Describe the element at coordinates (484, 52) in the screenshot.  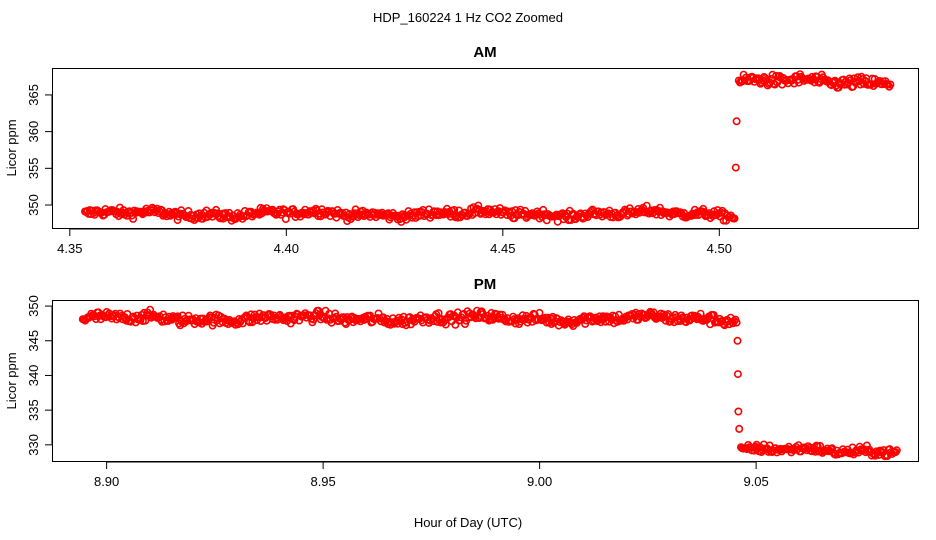
I see `am-panel-title: AM` at that location.